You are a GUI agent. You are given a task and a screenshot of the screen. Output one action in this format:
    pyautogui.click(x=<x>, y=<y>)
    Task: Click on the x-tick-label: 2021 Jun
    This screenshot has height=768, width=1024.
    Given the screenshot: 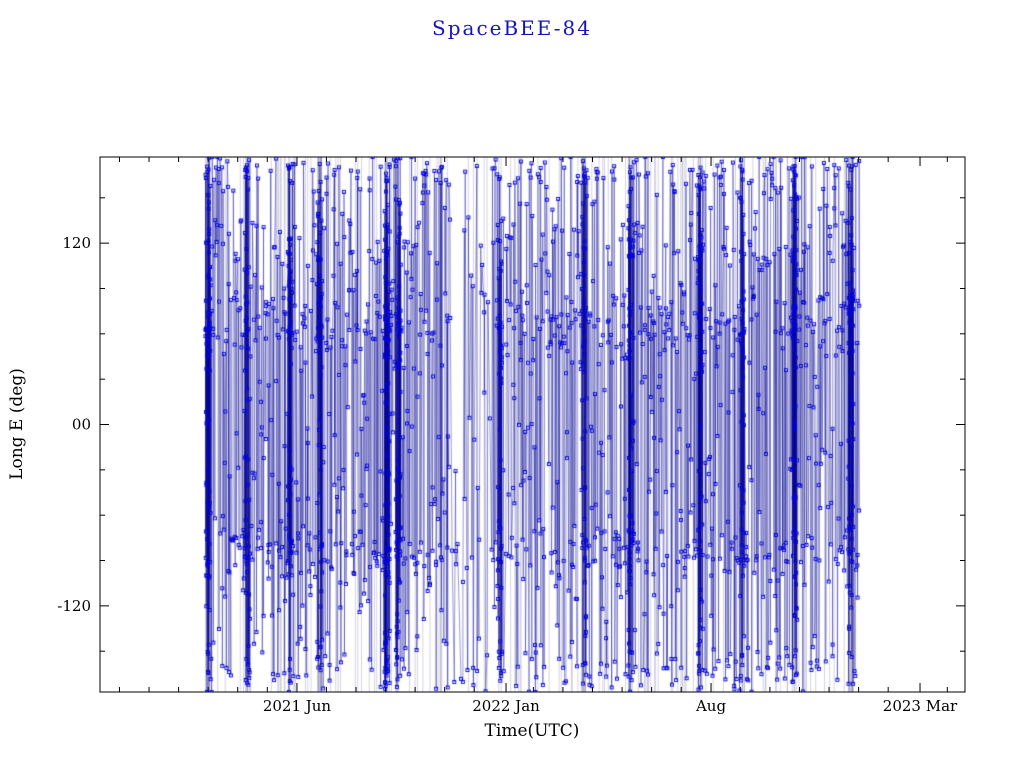 What is the action you would take?
    pyautogui.click(x=297, y=706)
    